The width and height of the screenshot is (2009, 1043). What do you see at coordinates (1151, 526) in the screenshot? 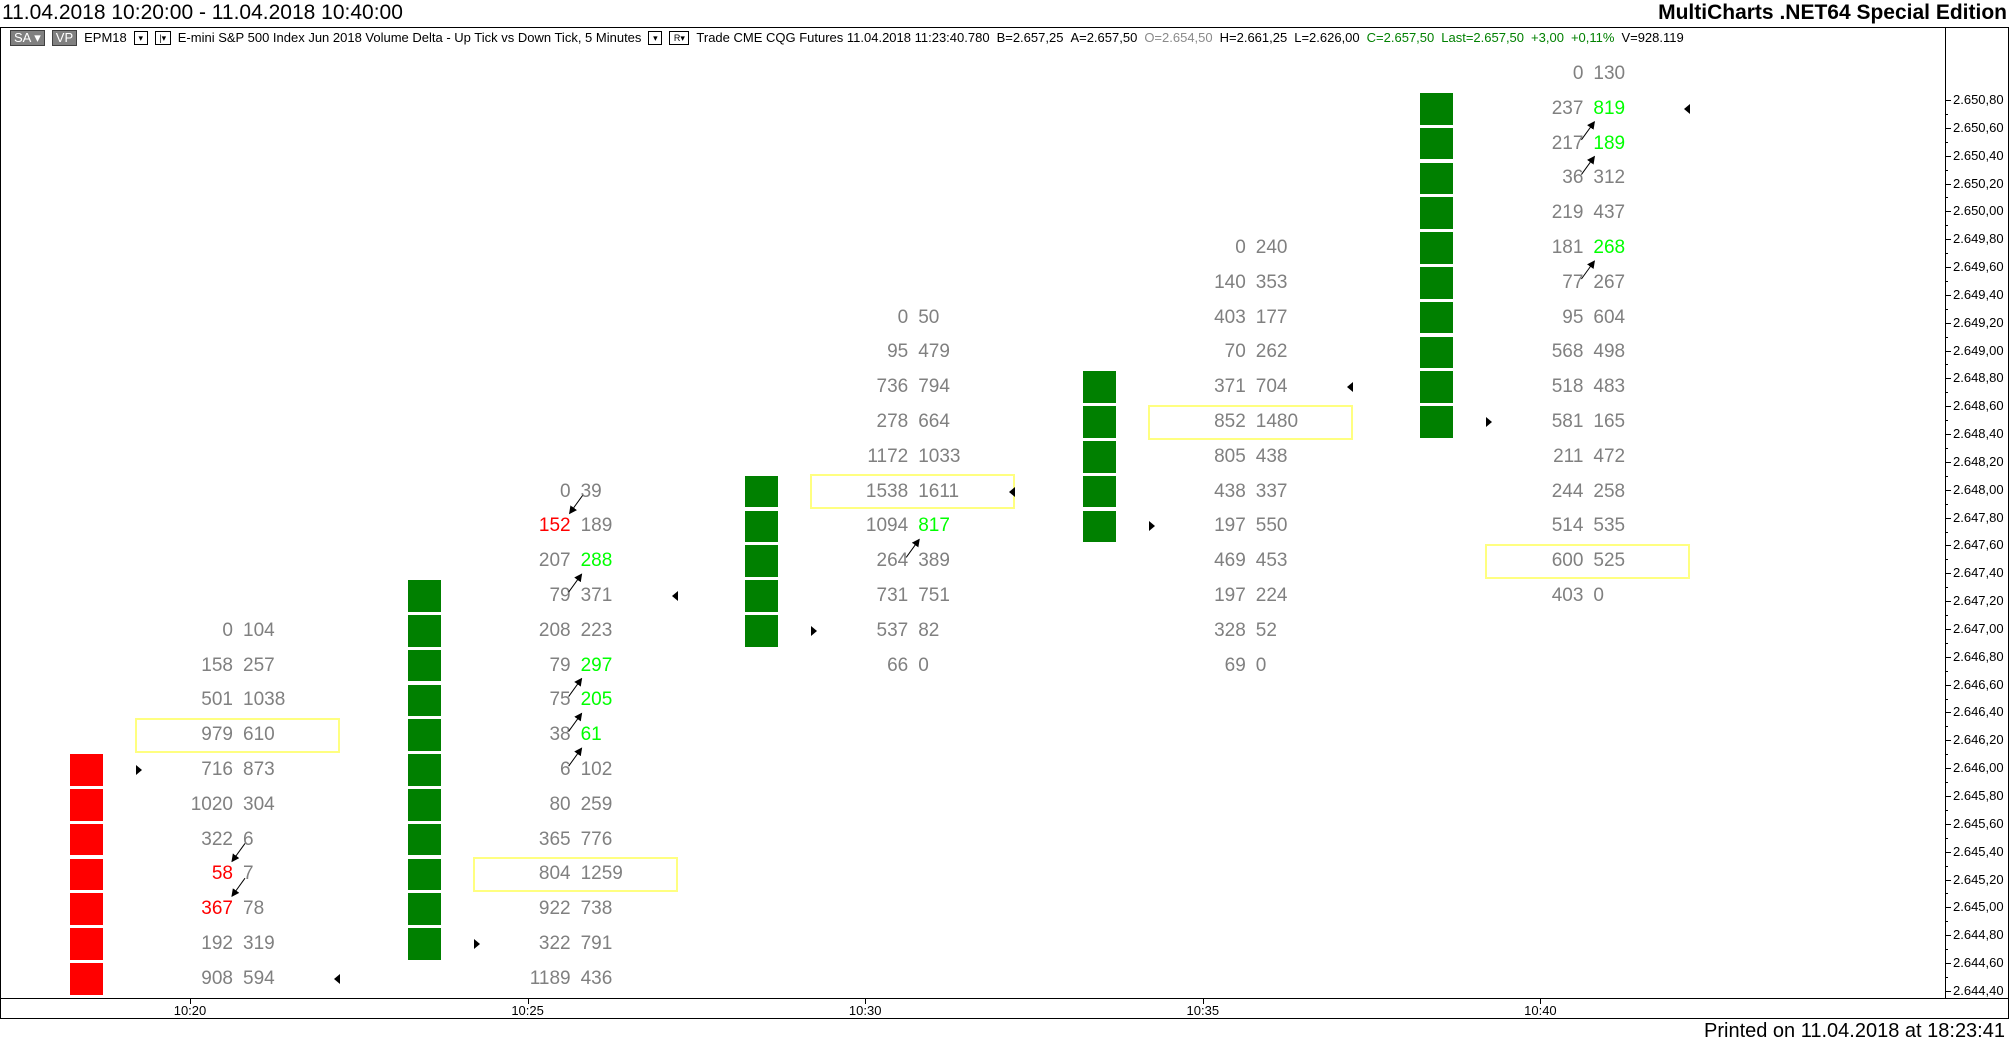
I see `open-marker-icon` at bounding box center [1151, 526].